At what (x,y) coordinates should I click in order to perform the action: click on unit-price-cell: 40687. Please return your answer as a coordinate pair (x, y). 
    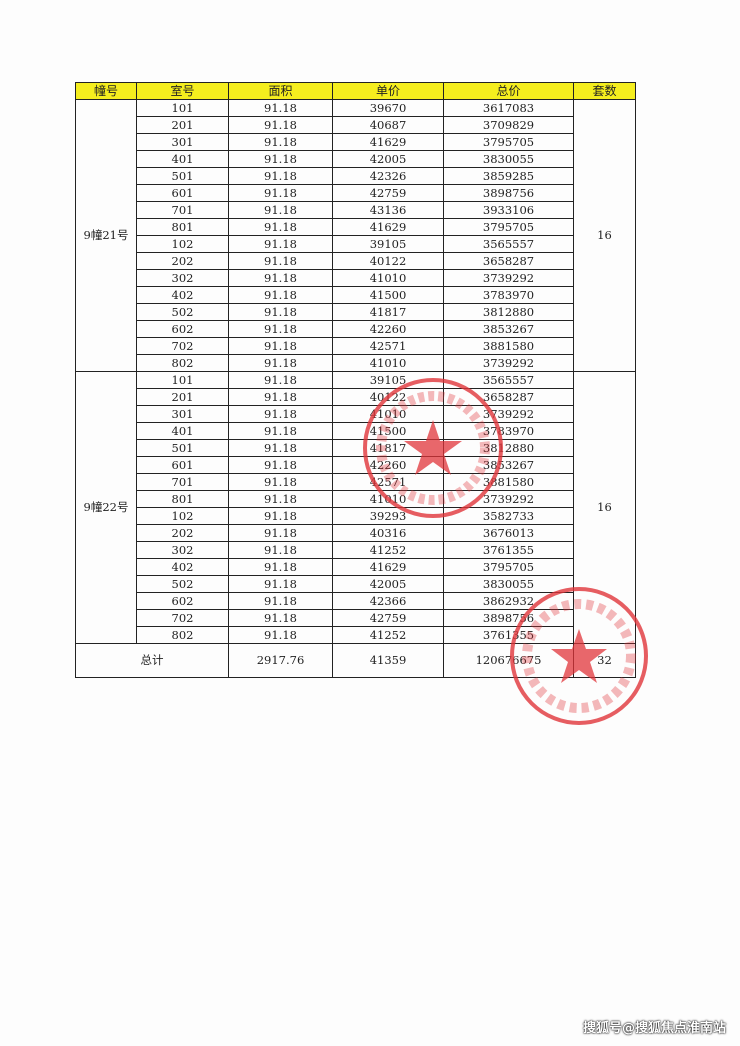
    Looking at the image, I should click on (388, 125).